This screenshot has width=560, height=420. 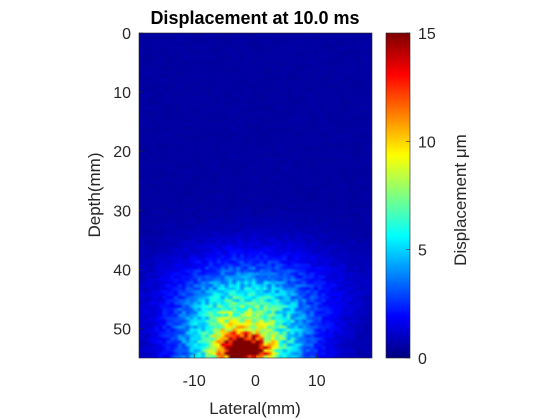 I want to click on x-tick-label: 0, so click(x=255, y=381).